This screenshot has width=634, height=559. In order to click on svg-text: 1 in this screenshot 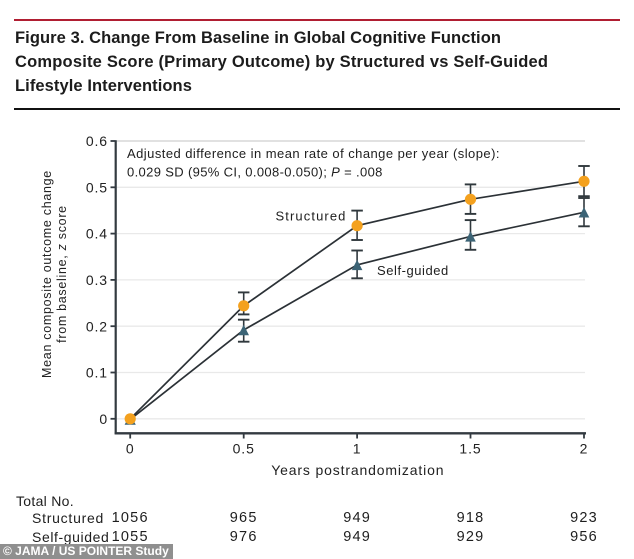, I will do `click(357, 449)`.